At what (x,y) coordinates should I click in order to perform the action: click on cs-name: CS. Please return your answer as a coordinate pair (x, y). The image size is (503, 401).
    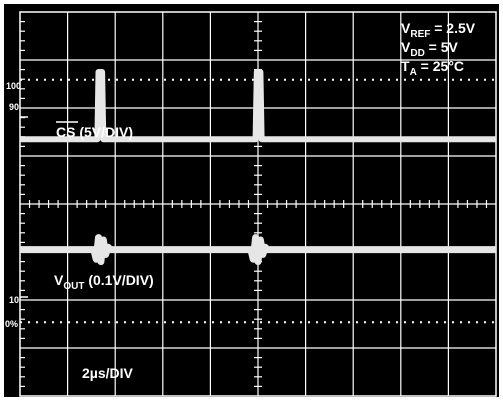
    Looking at the image, I should click on (65, 132).